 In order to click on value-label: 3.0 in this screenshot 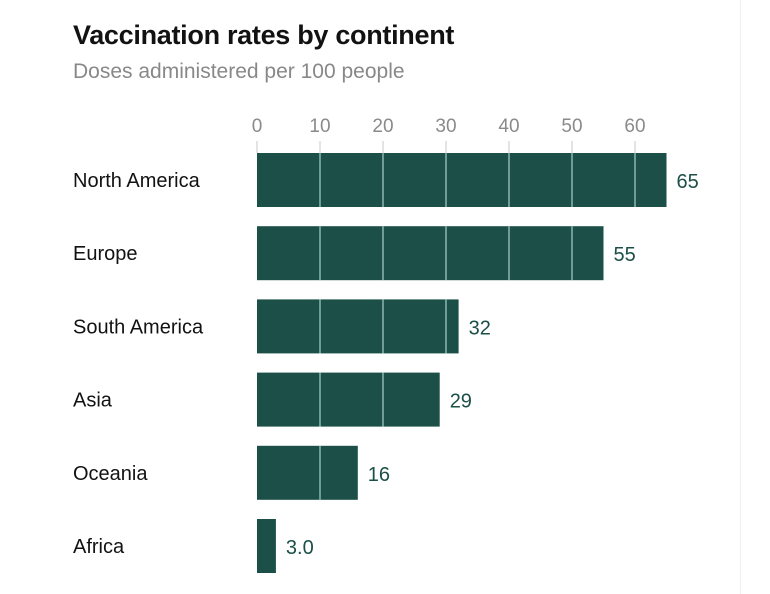, I will do `click(300, 548)`.